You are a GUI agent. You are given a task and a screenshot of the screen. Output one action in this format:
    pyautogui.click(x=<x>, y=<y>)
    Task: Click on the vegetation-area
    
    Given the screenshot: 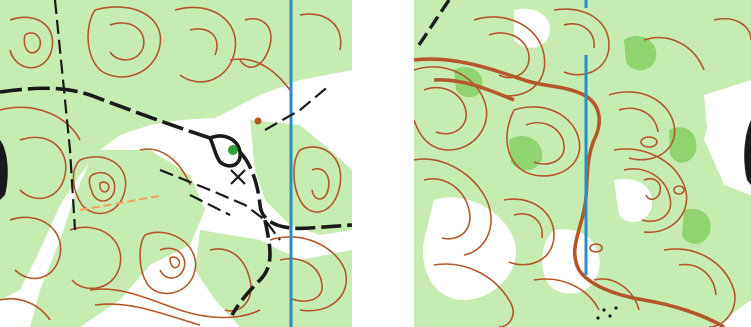 What is the action you would take?
    pyautogui.click(x=301, y=177)
    